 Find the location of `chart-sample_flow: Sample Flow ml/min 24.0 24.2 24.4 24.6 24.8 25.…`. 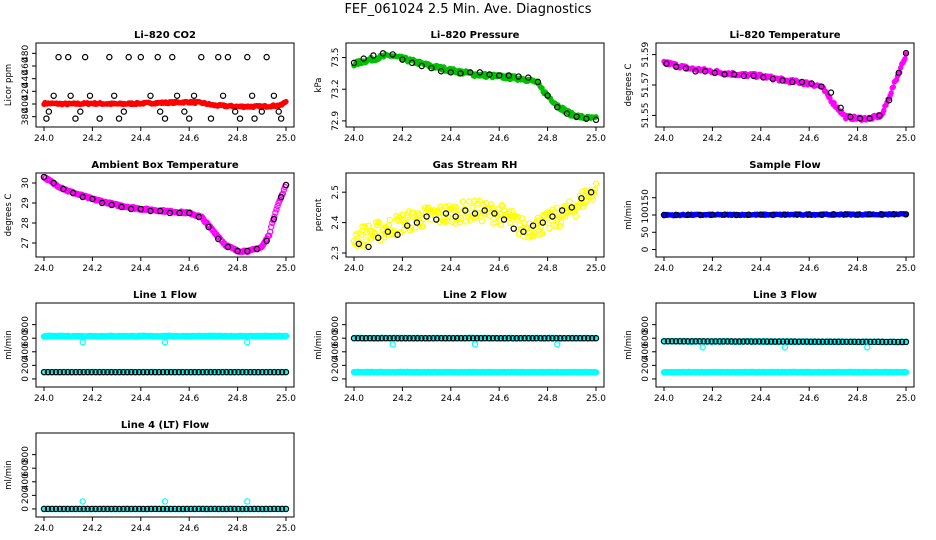

chart-sample_flow: Sample Flow ml/min 24.0 24.2 24.4 24.6 24.8 25.… is located at coordinates (770, 217).